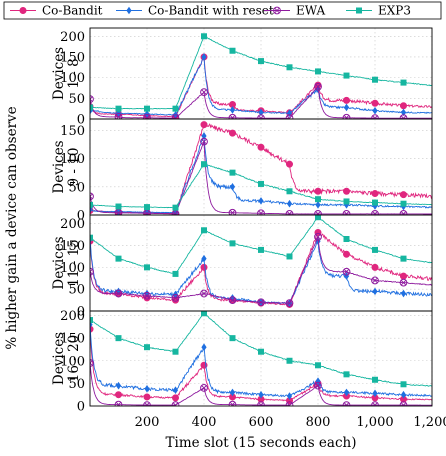 Image resolution: width=446 pixels, height=456 pixels. Describe the element at coordinates (261, 443) in the screenshot. I see `x-axis-label: Time slot (15 seconds each)` at that location.